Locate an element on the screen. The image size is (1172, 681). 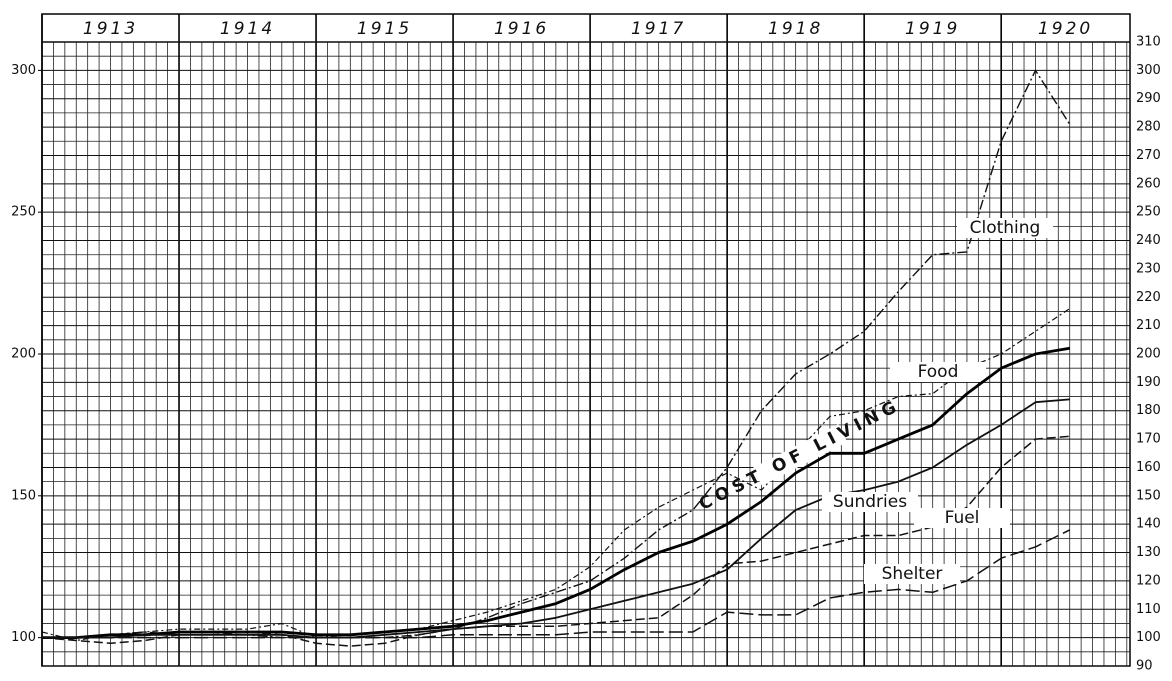
series-label: Clothing is located at coordinates (1005, 228).